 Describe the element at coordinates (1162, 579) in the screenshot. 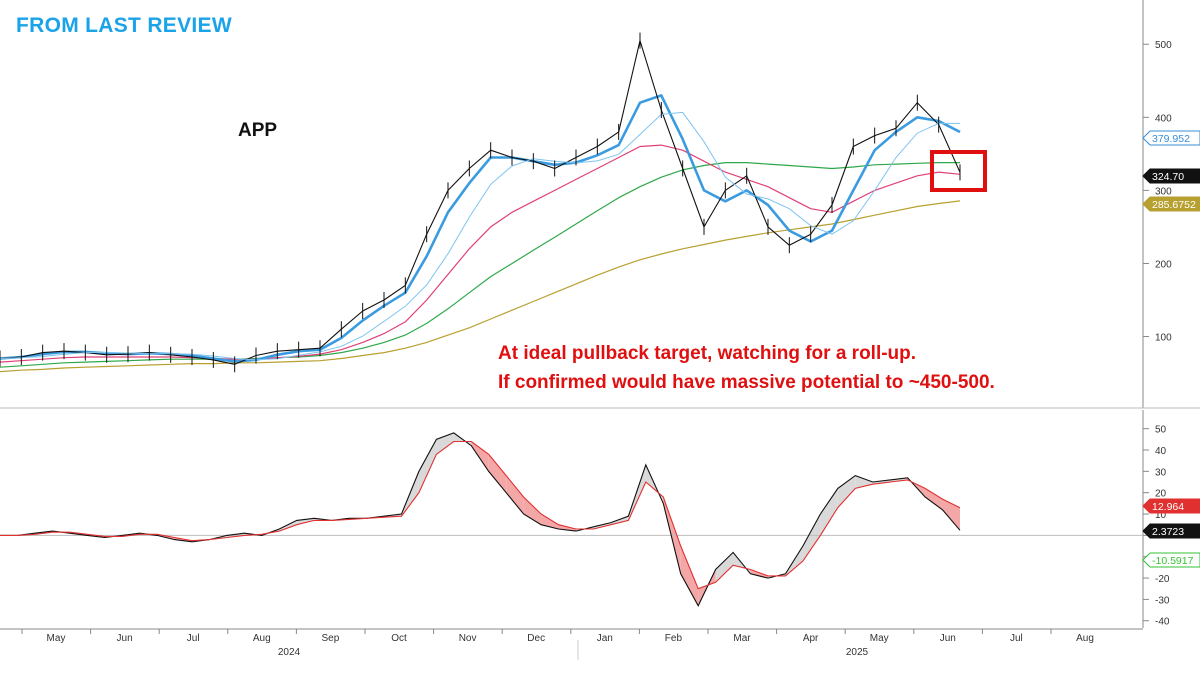

I see `oscillator-tick-label: -20` at that location.